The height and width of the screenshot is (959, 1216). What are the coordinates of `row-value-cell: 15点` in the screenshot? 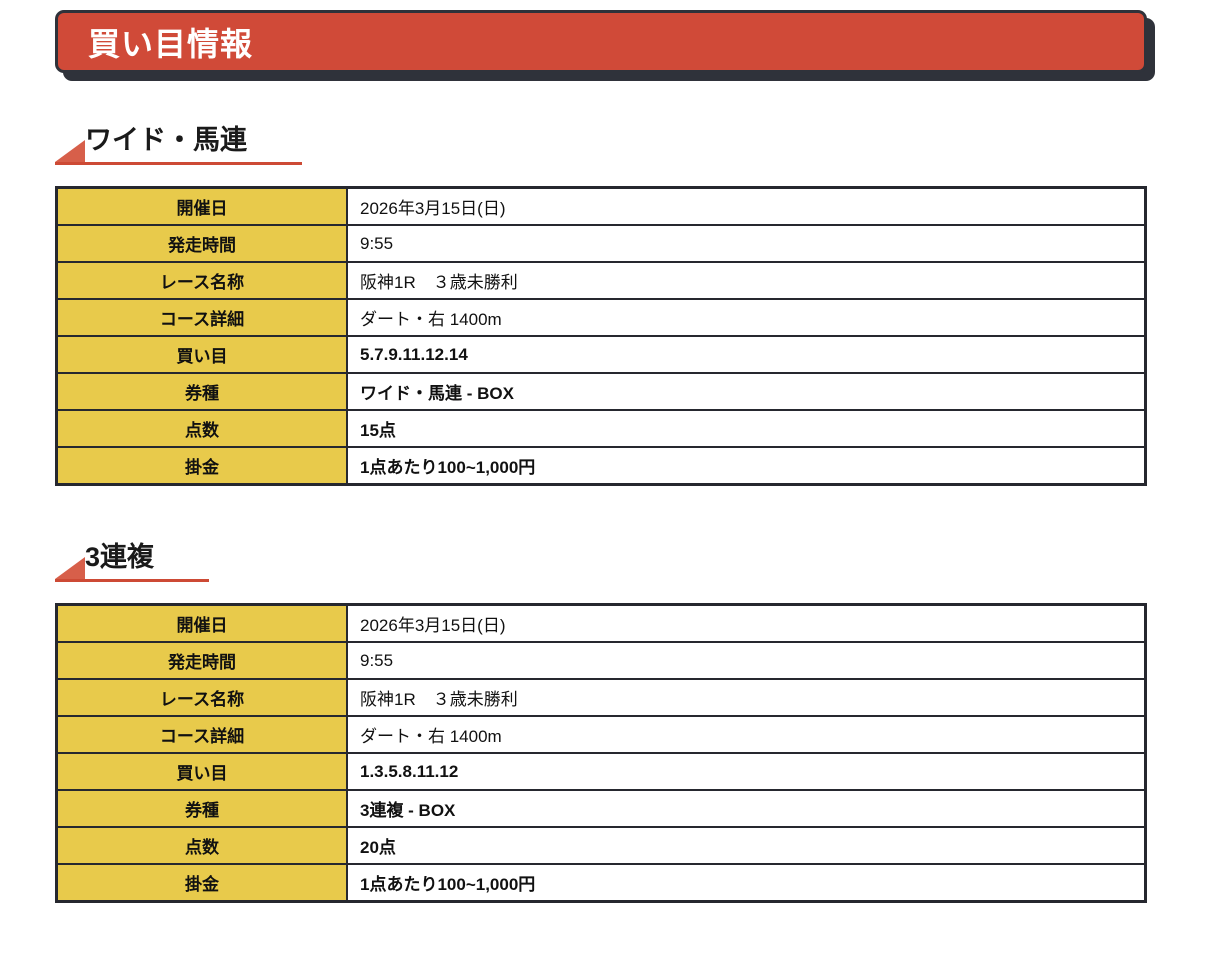 It's located at (746, 429).